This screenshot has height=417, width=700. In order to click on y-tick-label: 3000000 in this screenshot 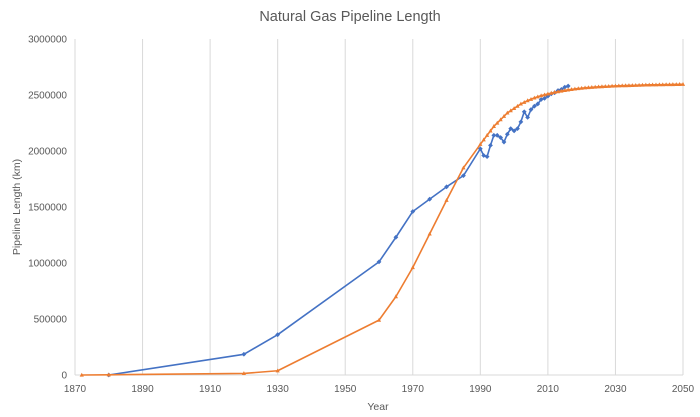, I will do `click(47, 40)`.